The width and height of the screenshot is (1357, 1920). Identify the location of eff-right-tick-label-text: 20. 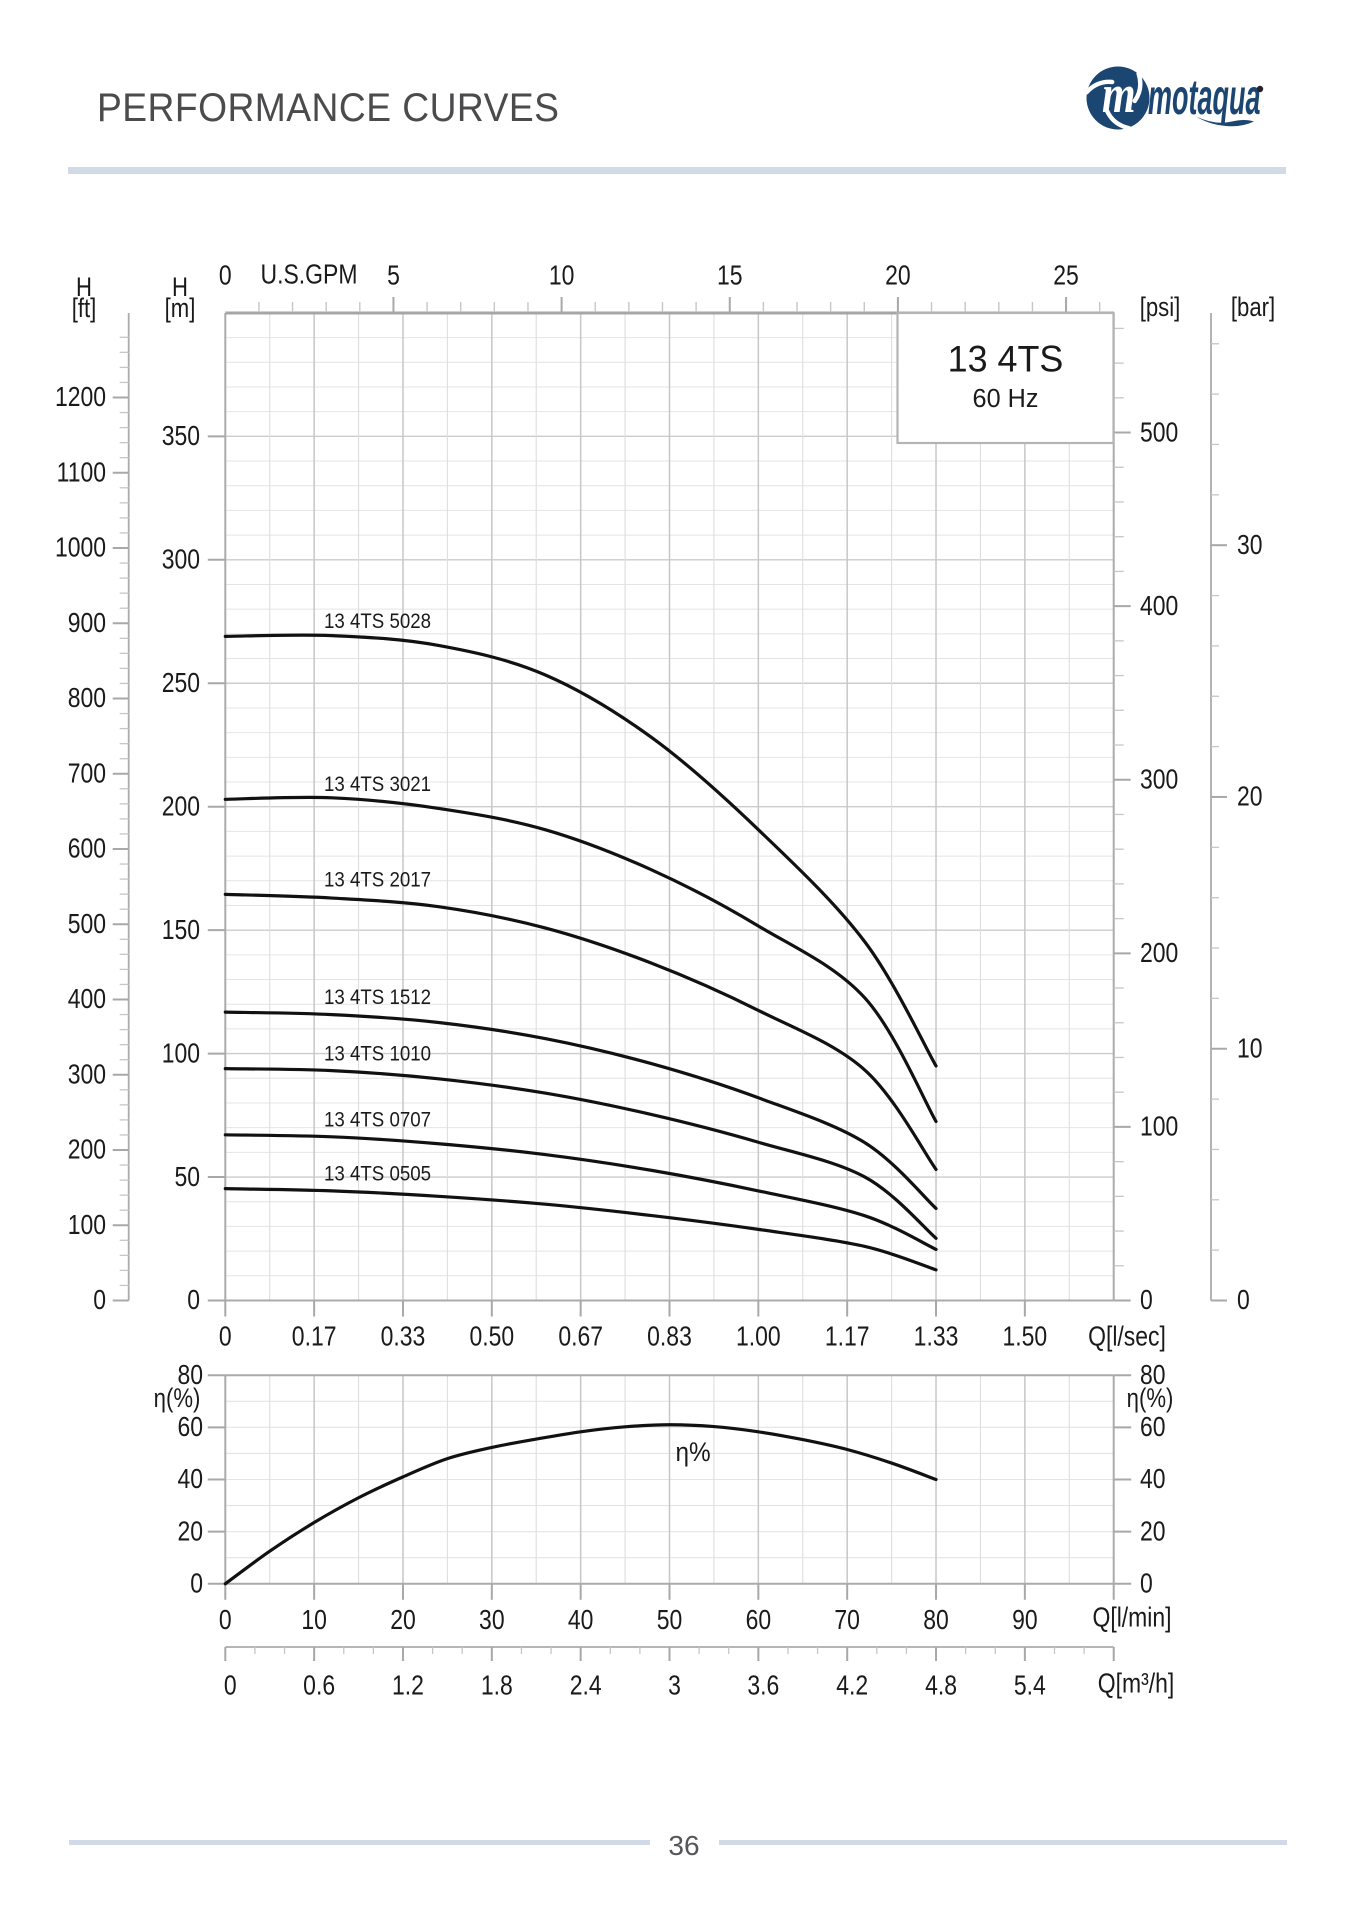
(1153, 1531).